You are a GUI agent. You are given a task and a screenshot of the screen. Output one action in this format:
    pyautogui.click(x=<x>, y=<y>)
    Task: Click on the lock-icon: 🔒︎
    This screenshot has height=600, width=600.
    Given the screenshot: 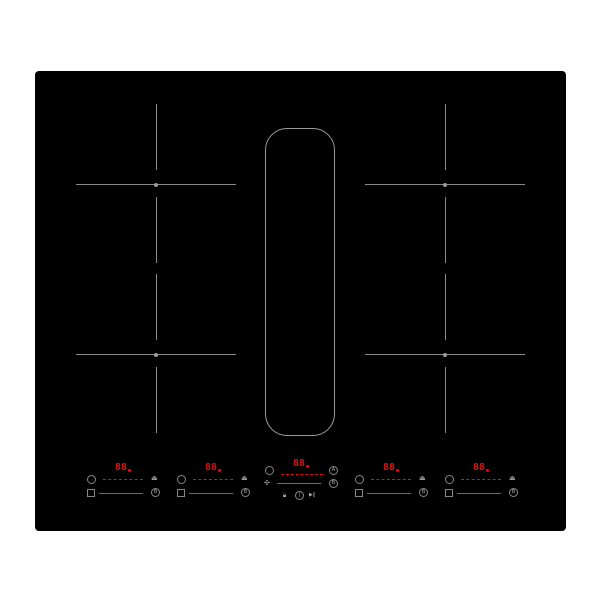 What is the action you would take?
    pyautogui.click(x=285, y=495)
    